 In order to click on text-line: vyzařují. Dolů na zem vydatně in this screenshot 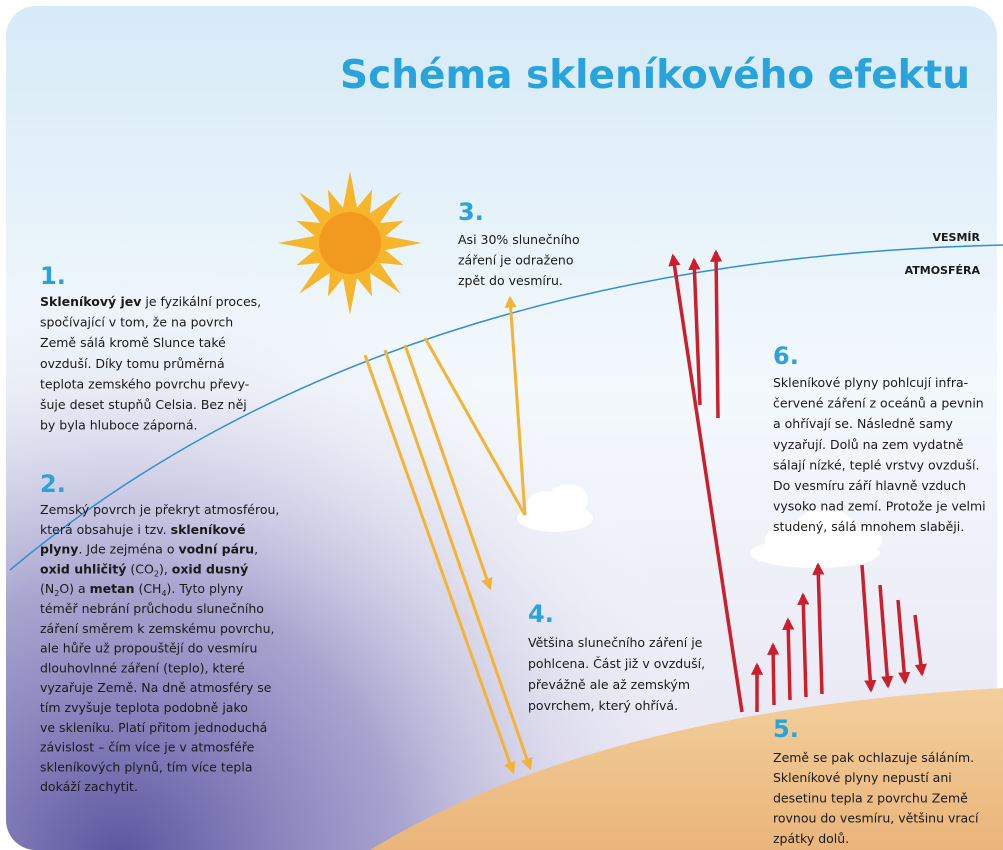, I will do `click(868, 444)`.